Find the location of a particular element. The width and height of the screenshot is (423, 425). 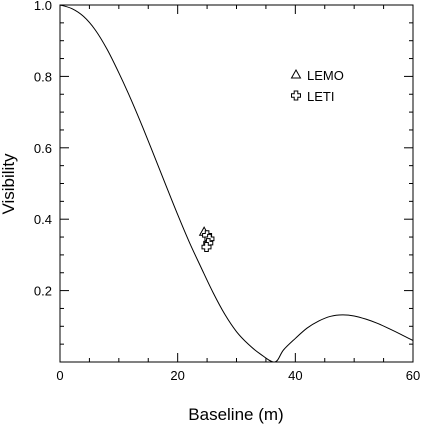

y-tick-label: 0.2 is located at coordinates (43, 291).